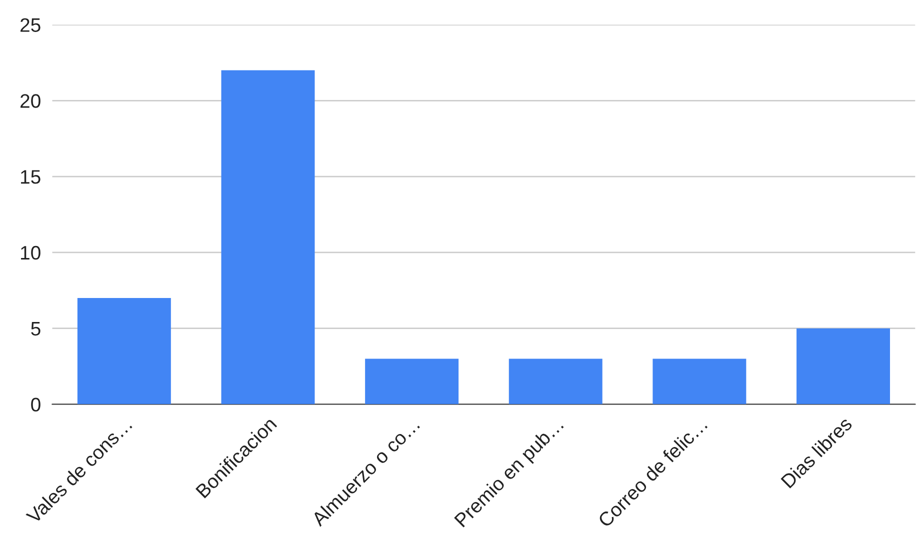 Image resolution: width=917 pixels, height=550 pixels. Describe the element at coordinates (30, 177) in the screenshot. I see `y-tick-label: 15` at that location.